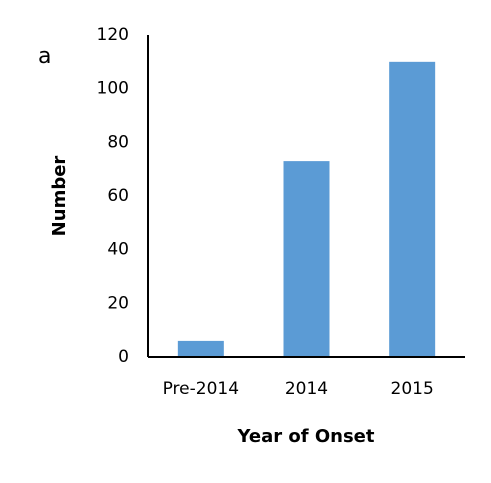 The width and height of the screenshot is (491, 483). What do you see at coordinates (306, 436) in the screenshot?
I see `x-axis-title: Year of Onset` at bounding box center [306, 436].